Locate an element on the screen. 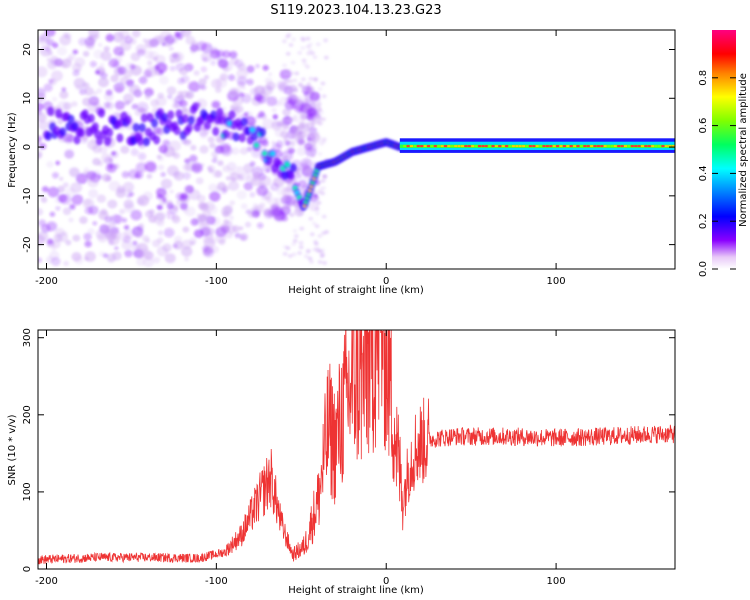 The width and height of the screenshot is (750, 600). colorbar-gradient is located at coordinates (724, 149).